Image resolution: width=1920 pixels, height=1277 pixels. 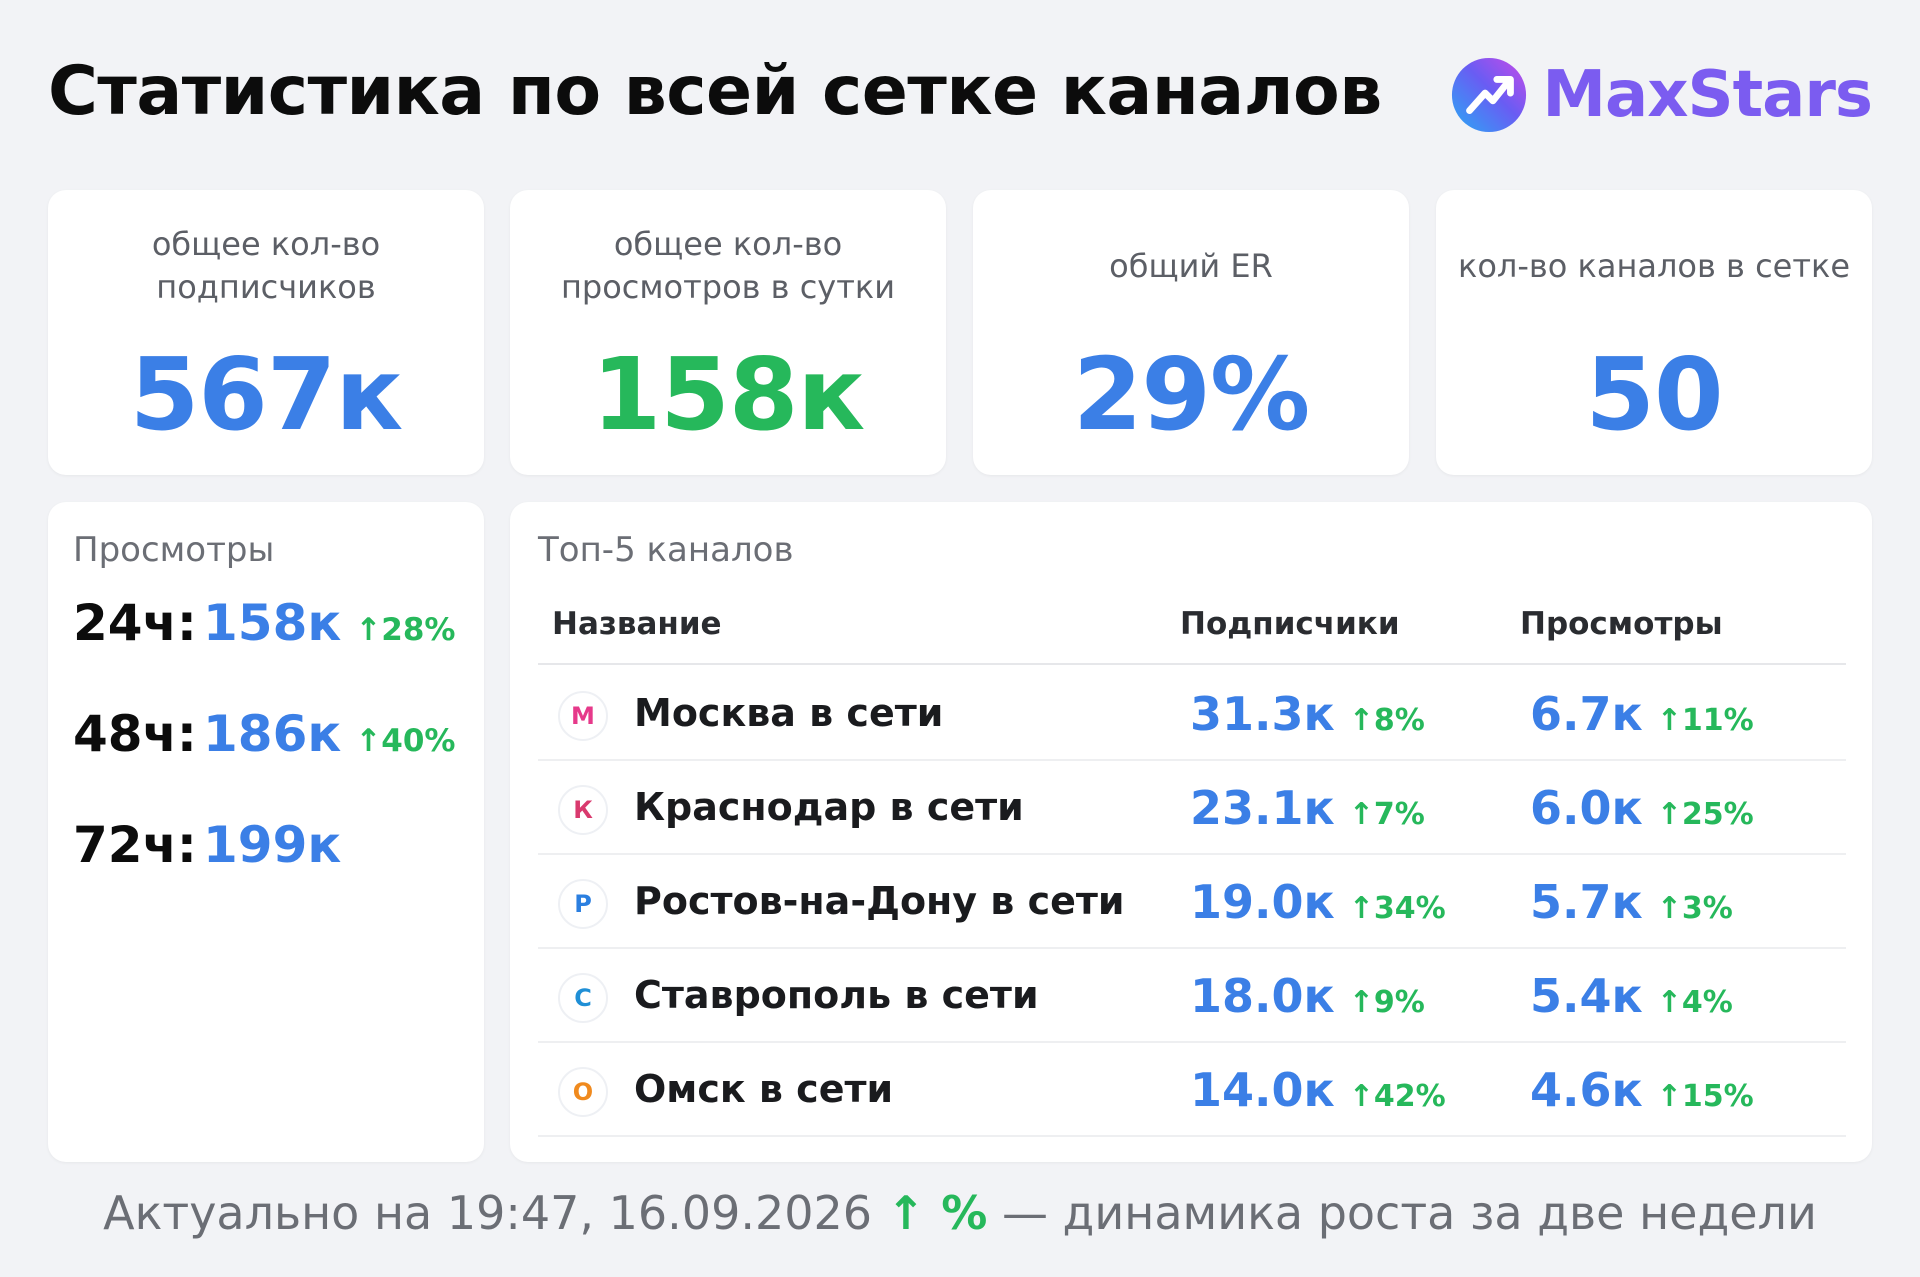 I want to click on growth-delta: ↑25%, so click(x=1705, y=814).